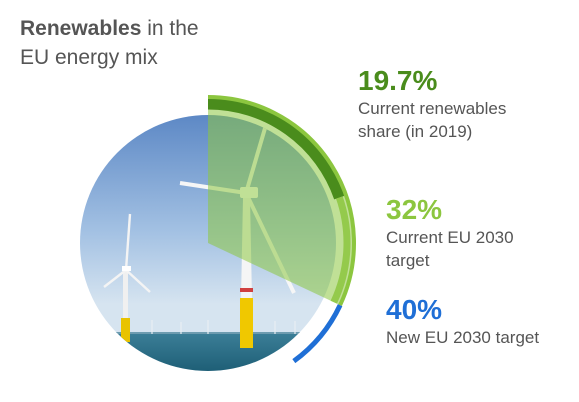 The width and height of the screenshot is (579, 402). Describe the element at coordinates (317, 334) in the screenshot. I see `new-target-arc` at that location.